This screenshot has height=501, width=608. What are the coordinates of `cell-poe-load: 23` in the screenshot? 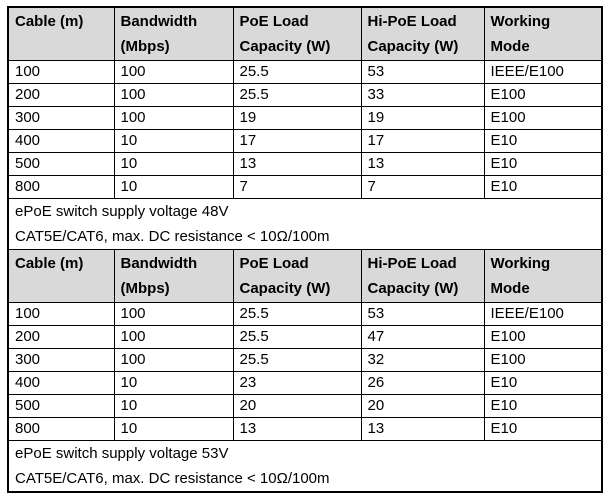 It's located at (297, 383).